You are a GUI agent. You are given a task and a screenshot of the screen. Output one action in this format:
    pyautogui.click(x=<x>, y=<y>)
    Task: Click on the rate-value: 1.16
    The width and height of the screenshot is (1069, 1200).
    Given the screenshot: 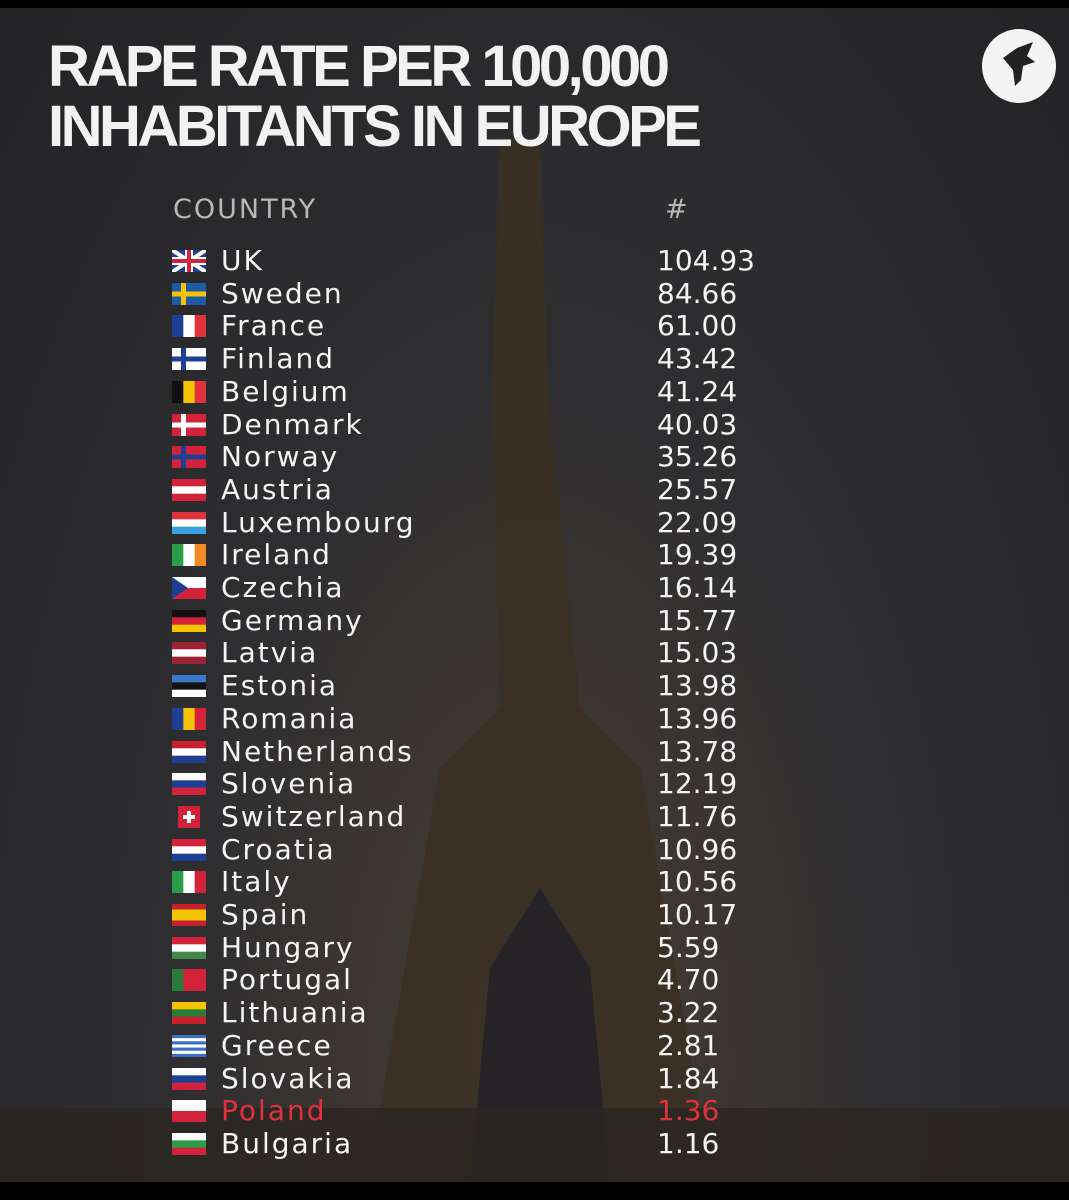 What is the action you would take?
    pyautogui.click(x=688, y=1143)
    